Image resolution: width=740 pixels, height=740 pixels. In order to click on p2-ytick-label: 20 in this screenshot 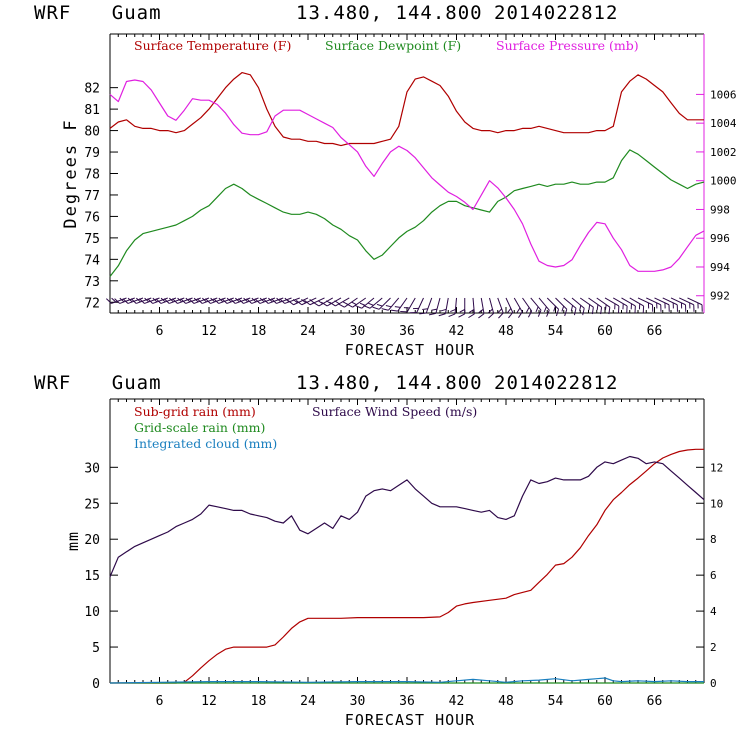, I will do `click(92, 540)`.